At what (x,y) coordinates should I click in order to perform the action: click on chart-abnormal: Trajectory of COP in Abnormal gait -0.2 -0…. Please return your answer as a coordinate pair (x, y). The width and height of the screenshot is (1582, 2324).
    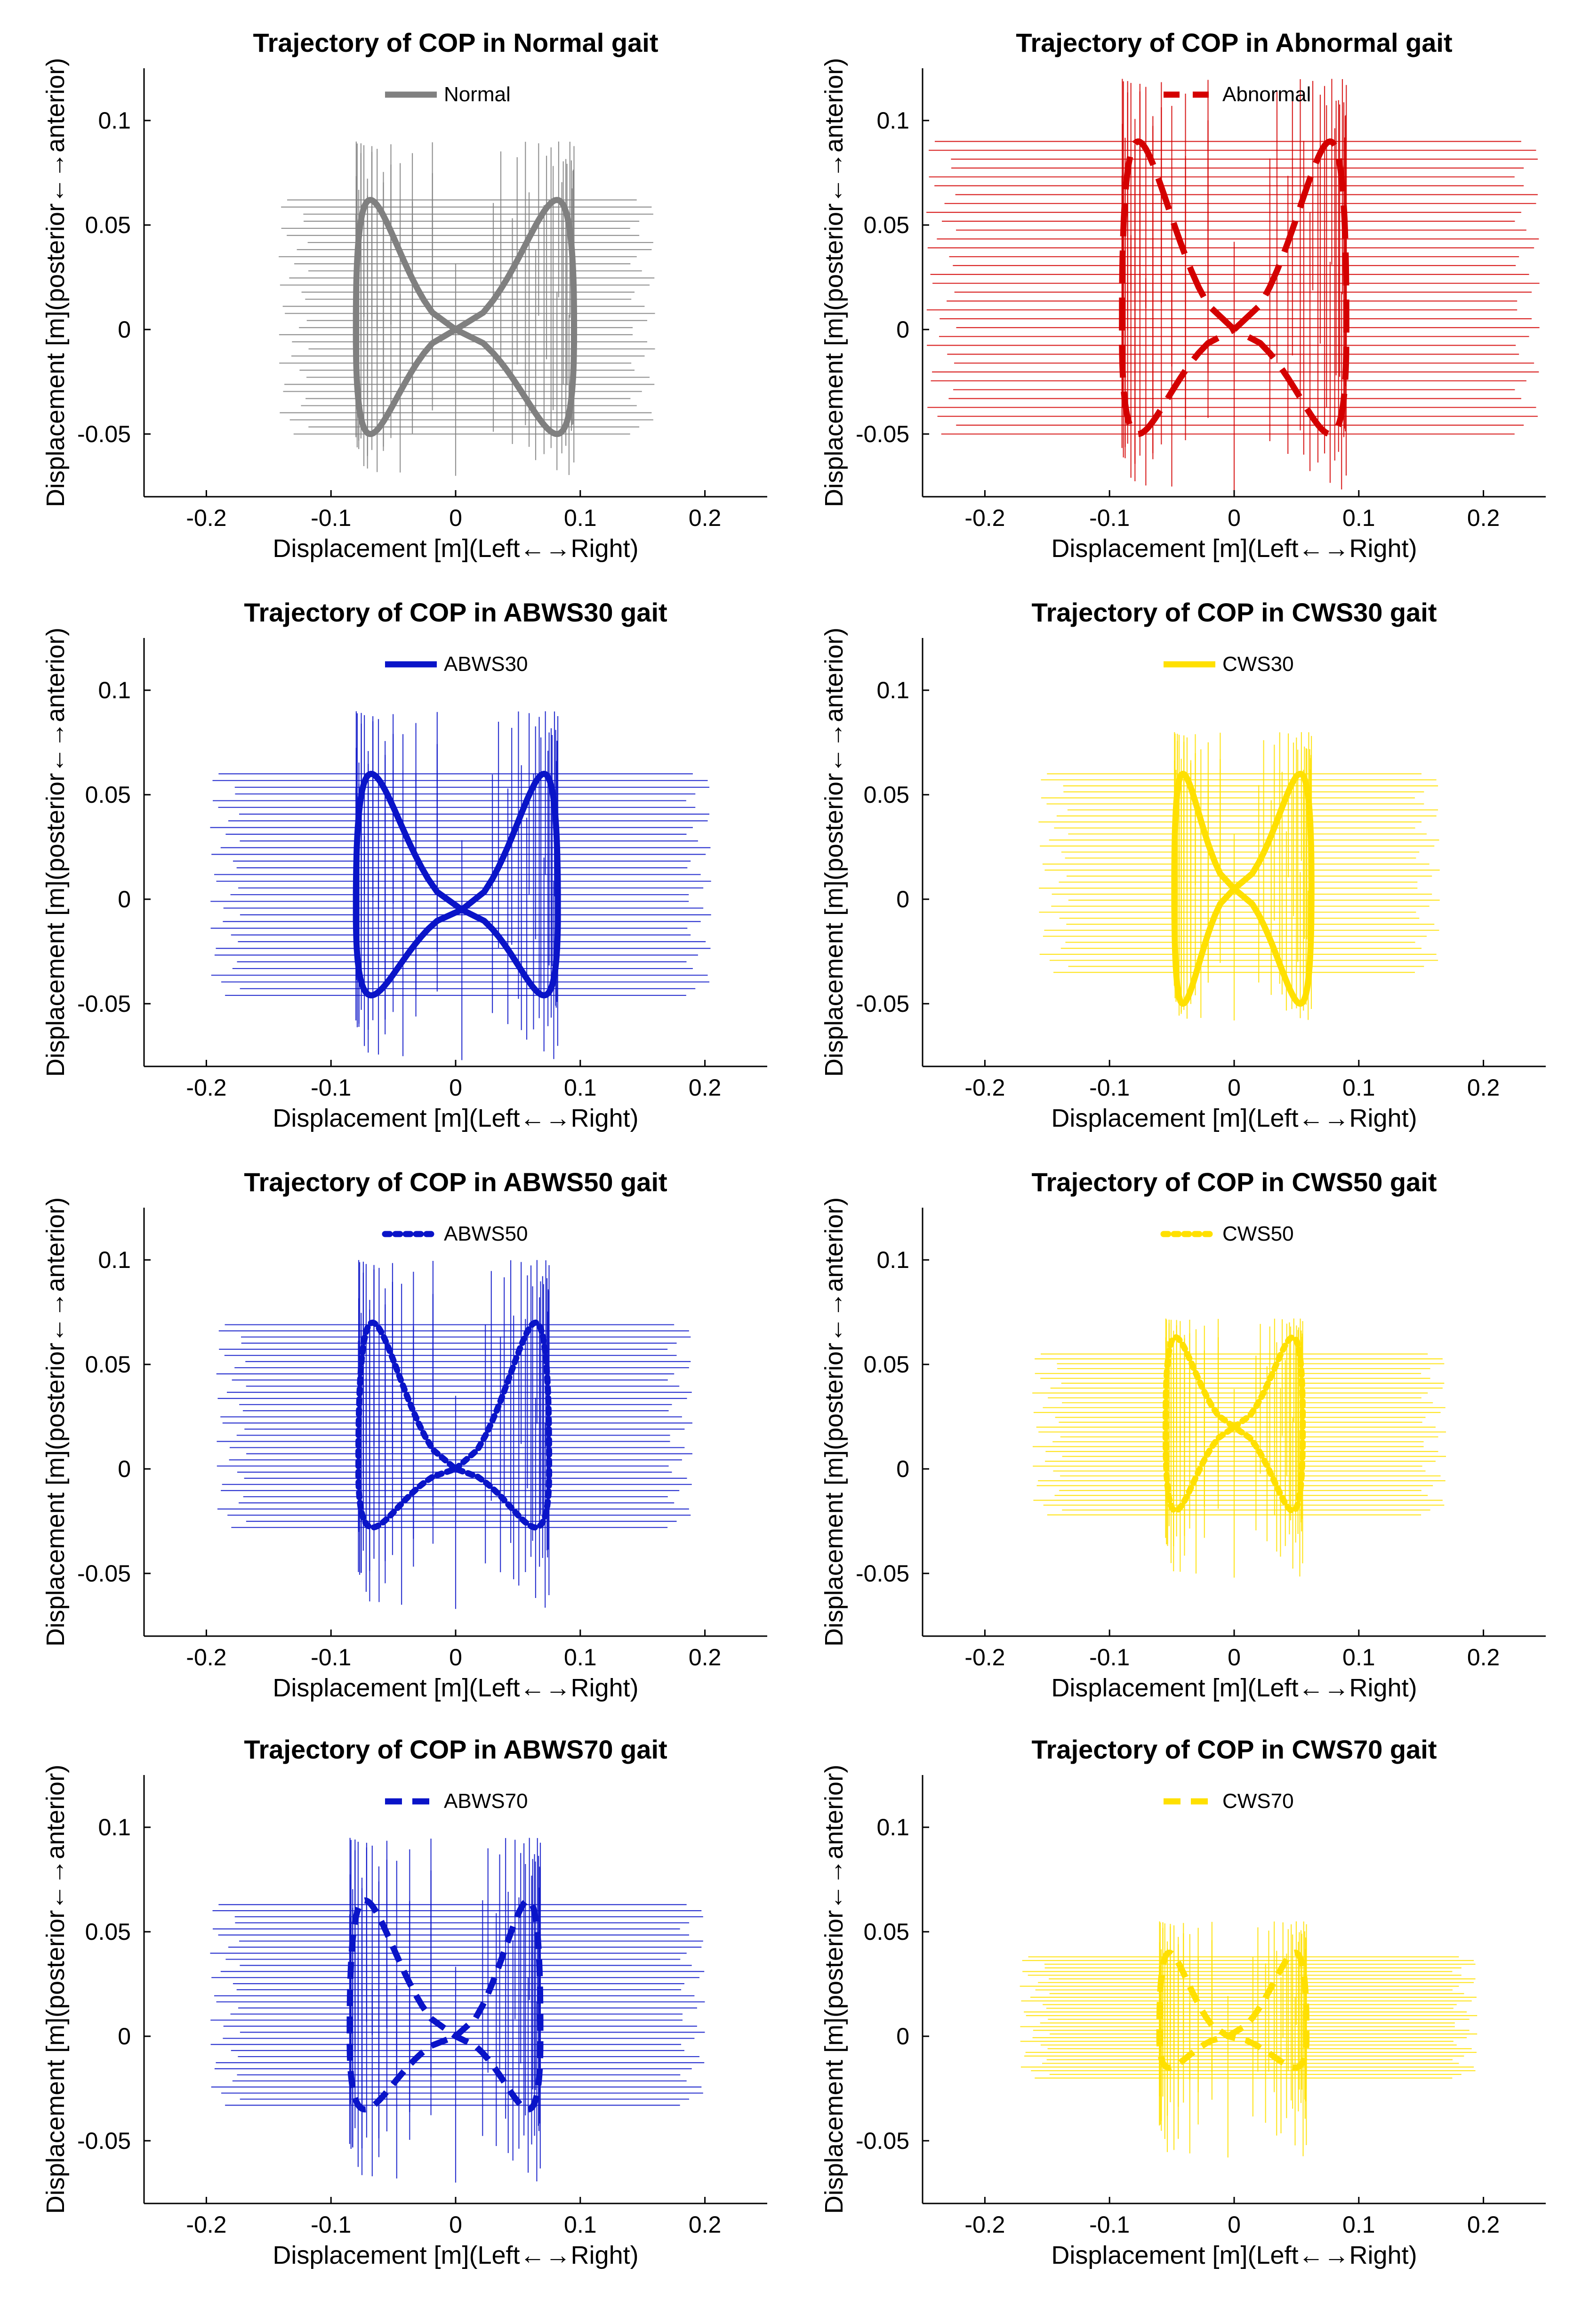
    Looking at the image, I should click on (1183, 295).